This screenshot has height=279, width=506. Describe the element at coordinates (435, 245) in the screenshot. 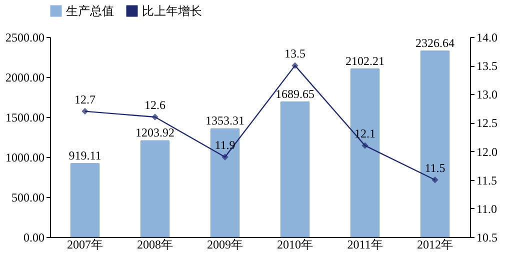

I see `x-tick-label: 2012年` at that location.